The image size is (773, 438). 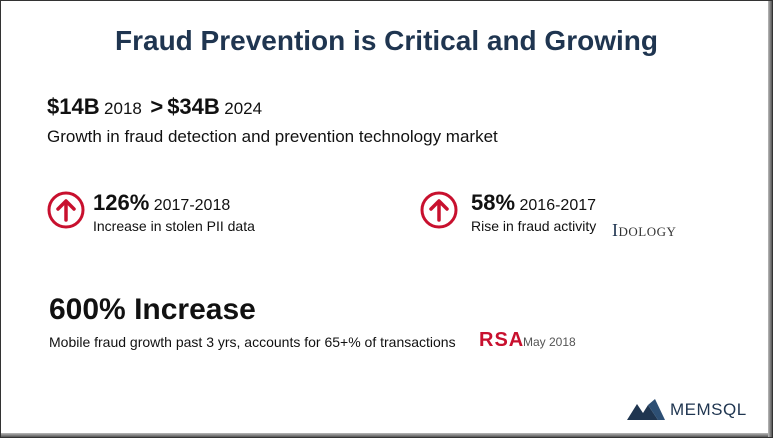 What do you see at coordinates (558, 205) in the screenshot?
I see `stat-range: 2016-2017` at bounding box center [558, 205].